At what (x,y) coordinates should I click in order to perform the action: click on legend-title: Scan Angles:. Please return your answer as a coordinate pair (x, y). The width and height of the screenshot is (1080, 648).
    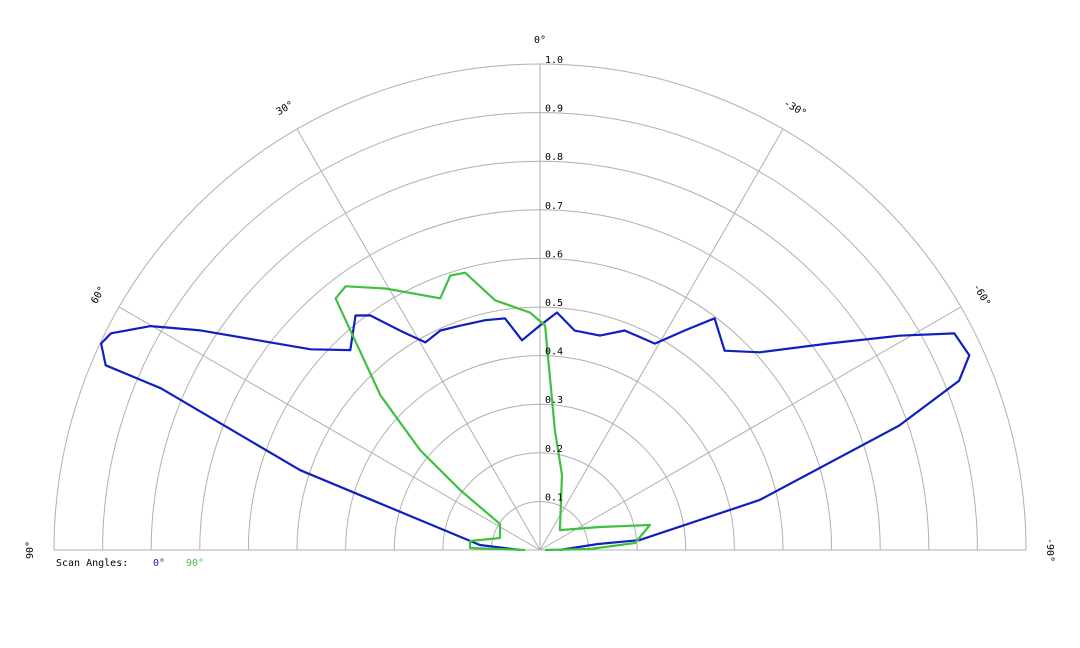
    Looking at the image, I should click on (92, 563).